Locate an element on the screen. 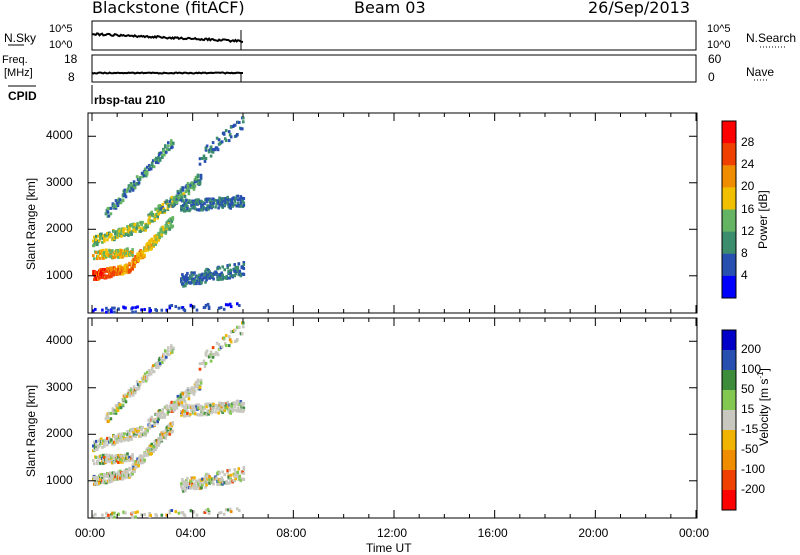  nsky-label: N.Sky is located at coordinates (20, 38).